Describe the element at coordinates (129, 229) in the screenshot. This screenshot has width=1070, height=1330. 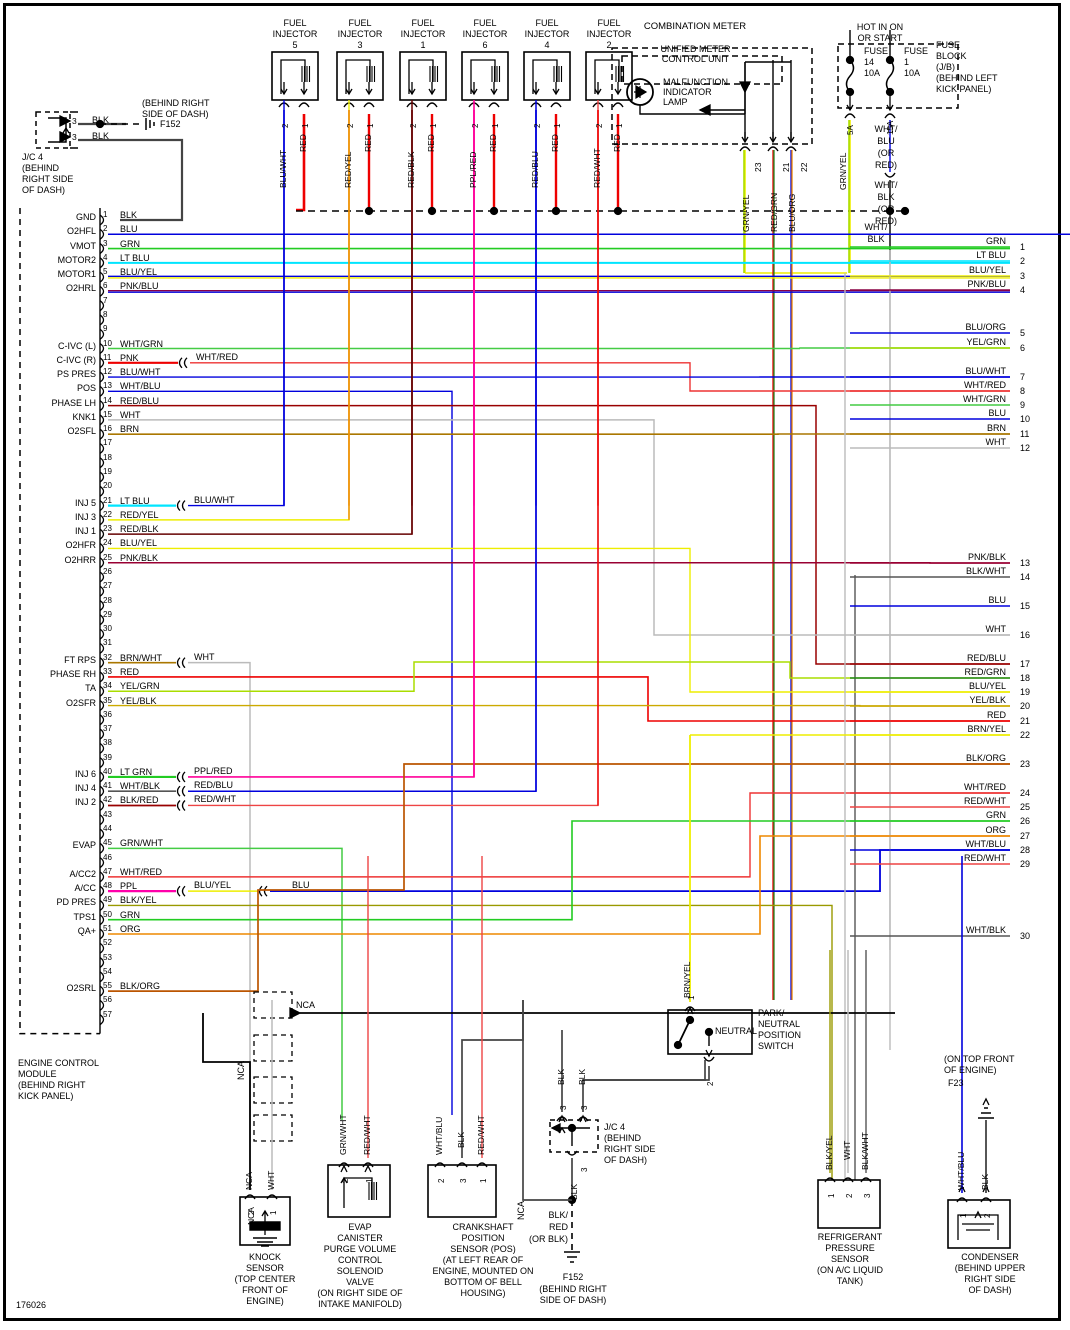
I see `ecm-wire-name-2: BLU` at that location.